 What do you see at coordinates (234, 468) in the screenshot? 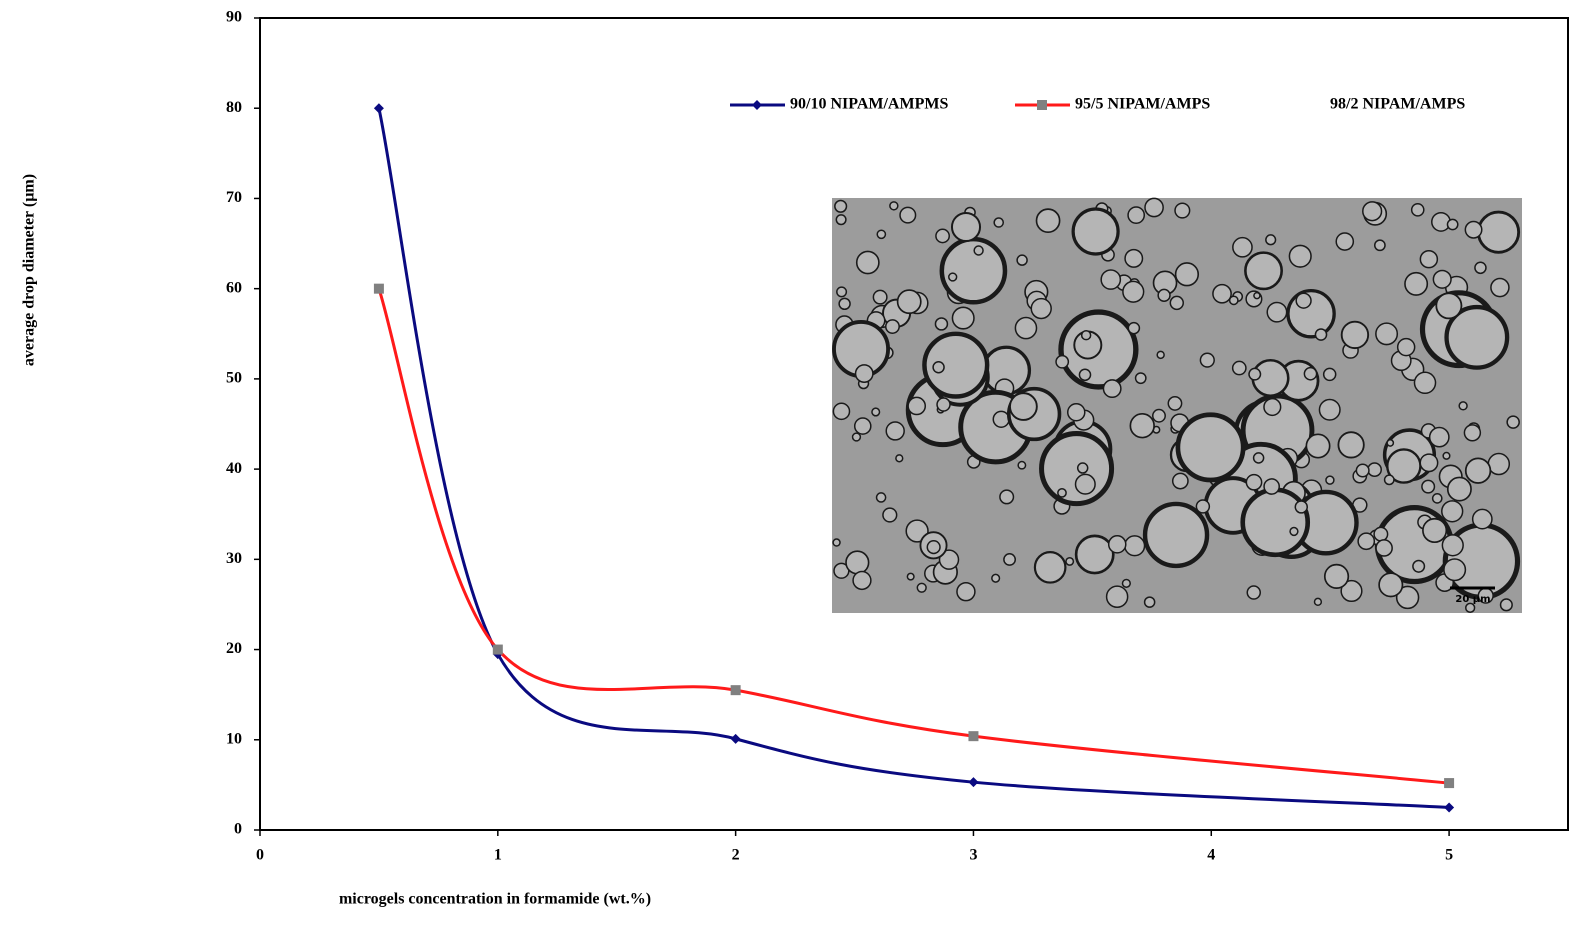
I see `y-tick-label: 40` at bounding box center [234, 468].